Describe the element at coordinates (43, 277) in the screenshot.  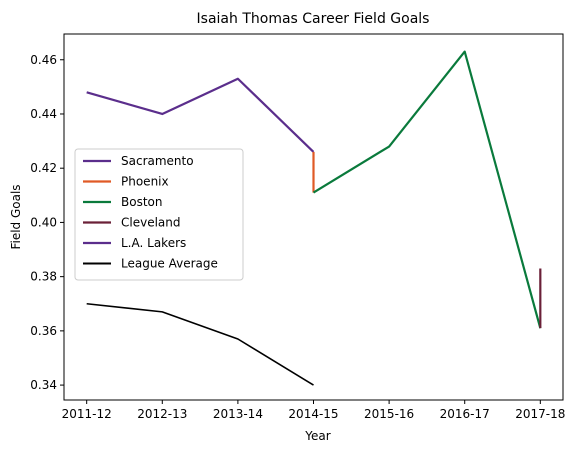
I see `y-tick-label: 0.38` at that location.